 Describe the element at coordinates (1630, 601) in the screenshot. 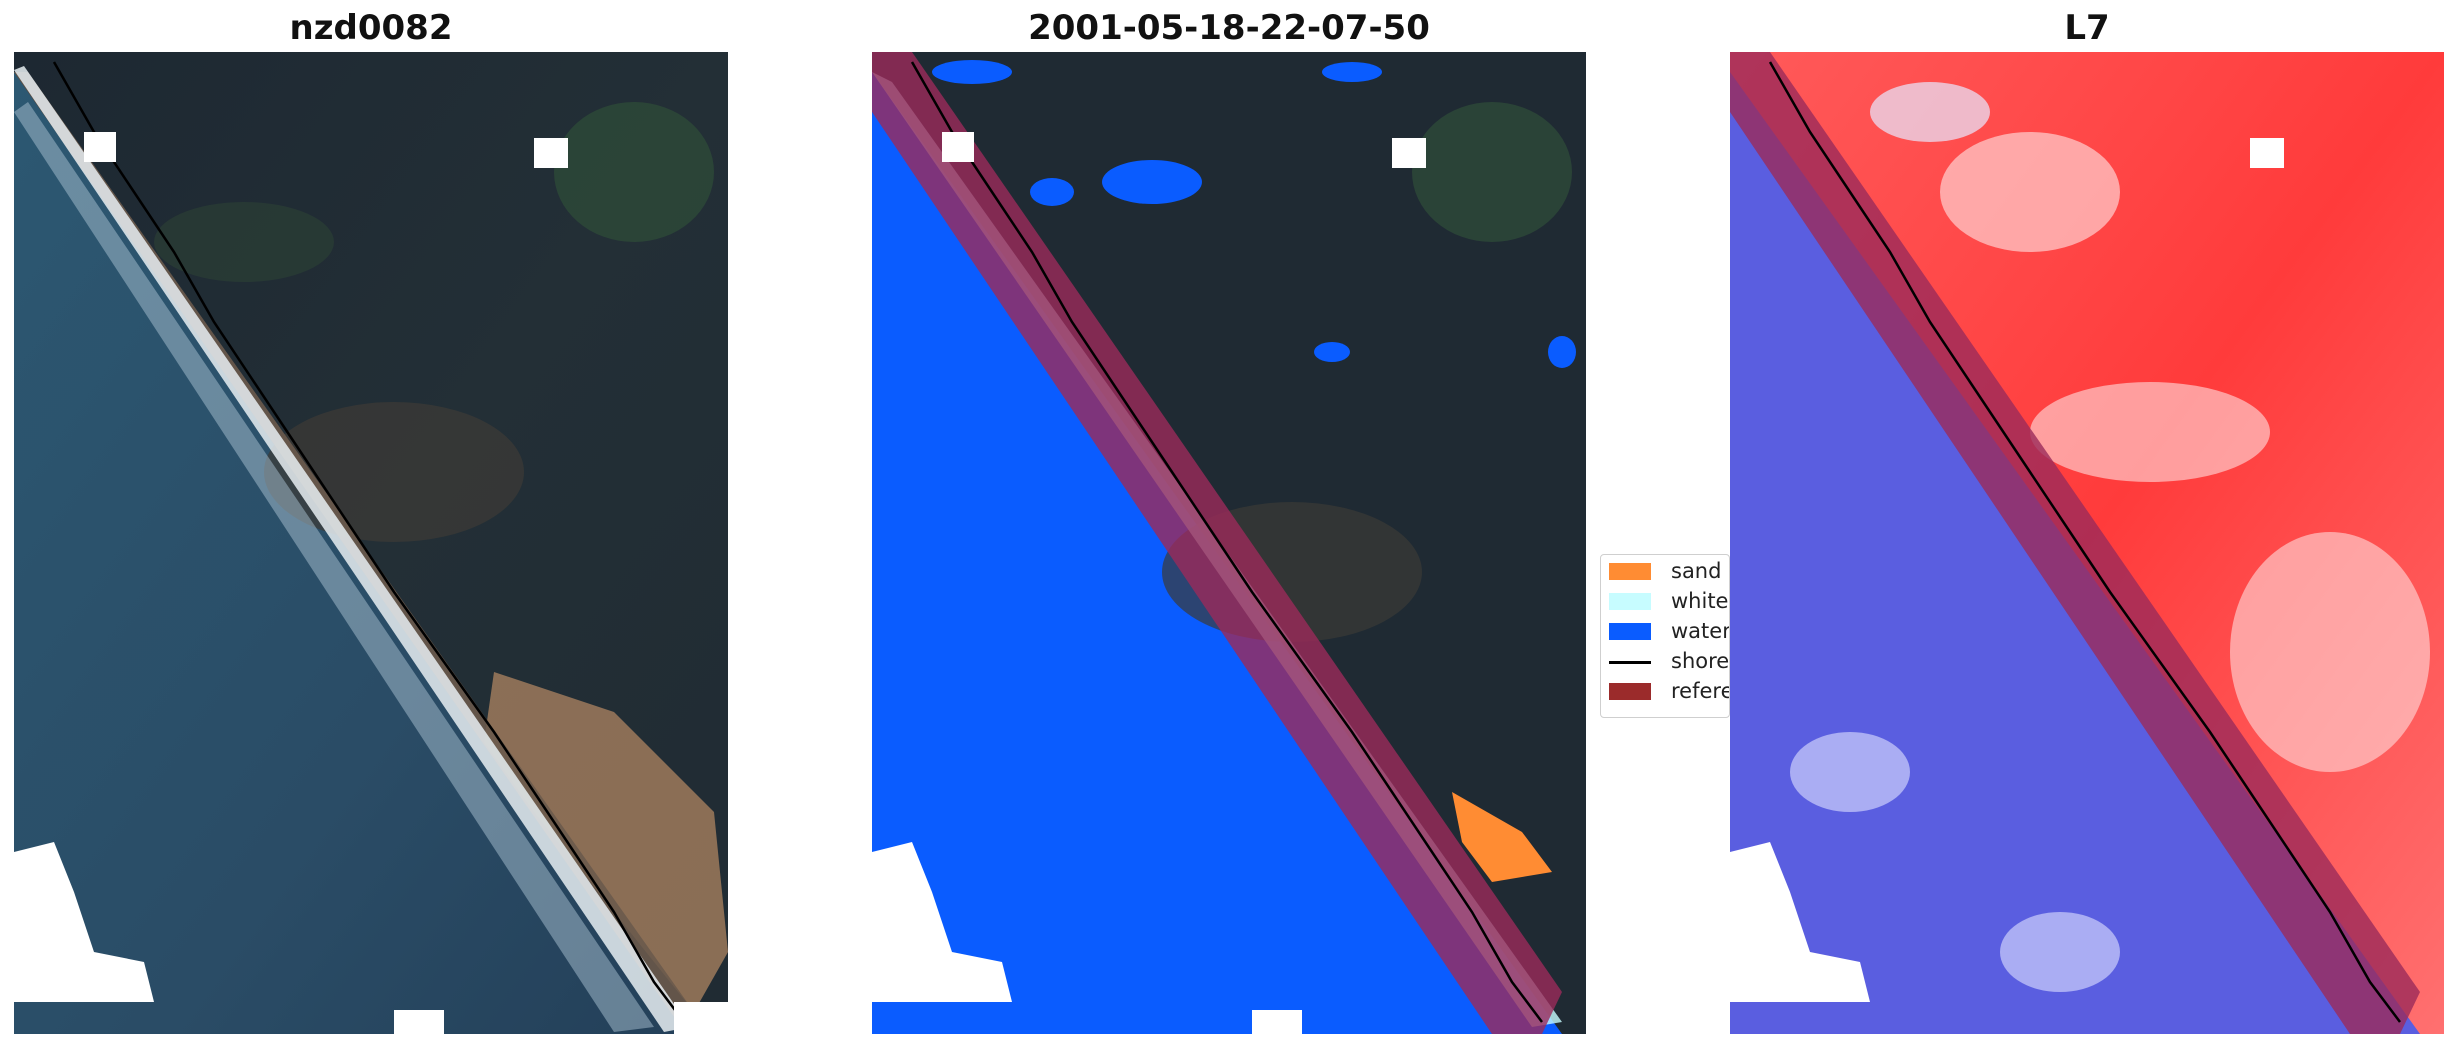

I see `whitewater-swatch` at that location.